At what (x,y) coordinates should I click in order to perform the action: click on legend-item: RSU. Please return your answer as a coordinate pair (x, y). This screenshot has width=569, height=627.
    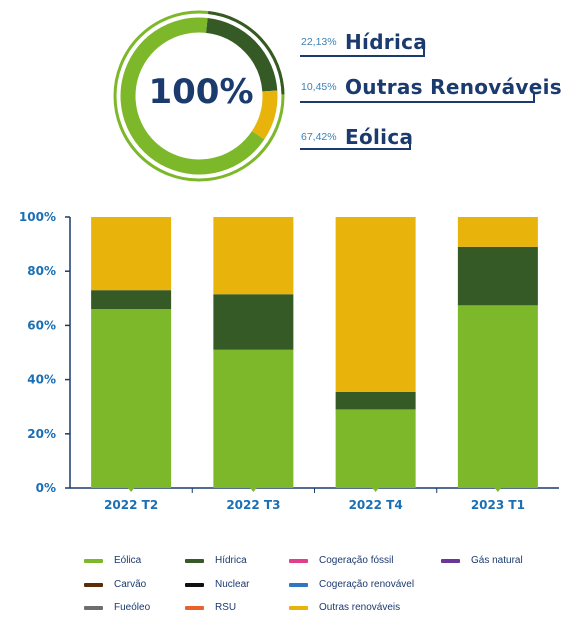
    Looking at the image, I should click on (210, 607).